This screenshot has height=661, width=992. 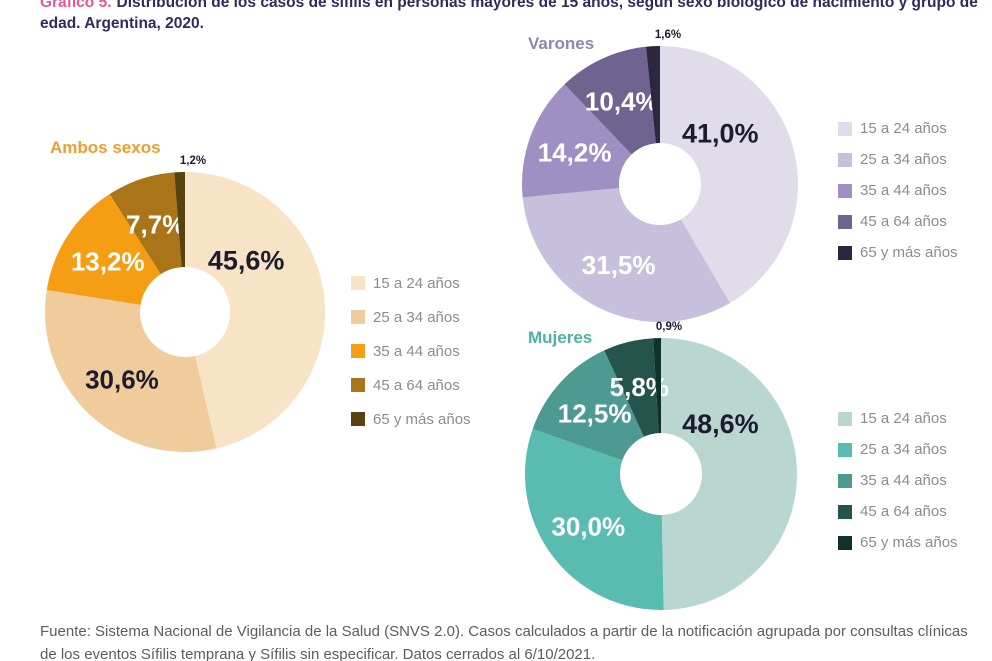 What do you see at coordinates (122, 380) in the screenshot?
I see `slice-percentage-label: 30,6%` at bounding box center [122, 380].